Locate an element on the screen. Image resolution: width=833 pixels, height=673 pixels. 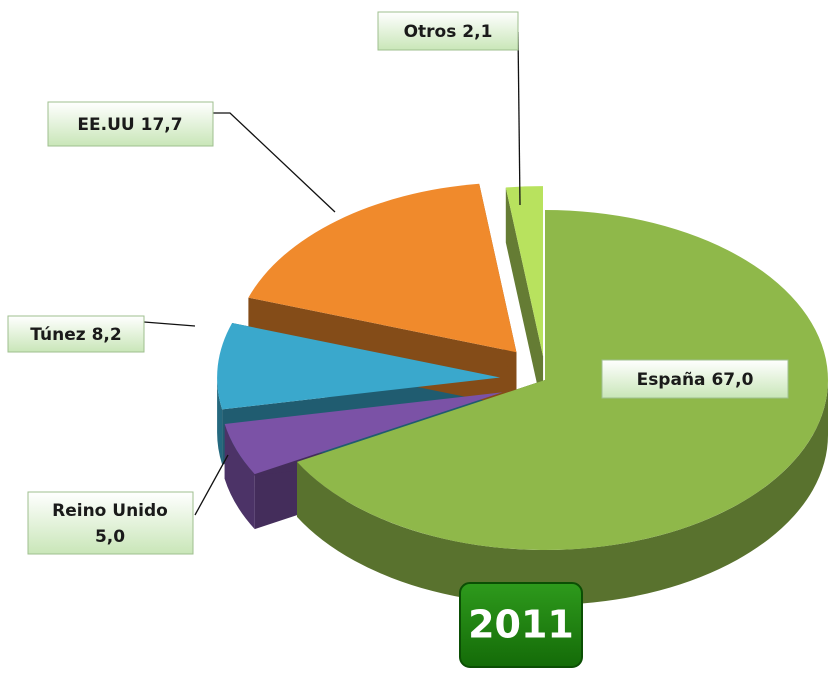
category: España is located at coordinates (671, 380).